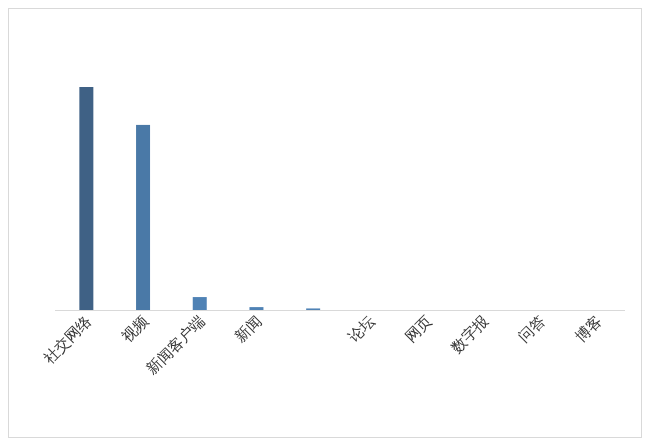 This screenshot has width=651, height=446. Describe the element at coordinates (589, 329) in the screenshot. I see `x-tick-label: 博客` at that location.